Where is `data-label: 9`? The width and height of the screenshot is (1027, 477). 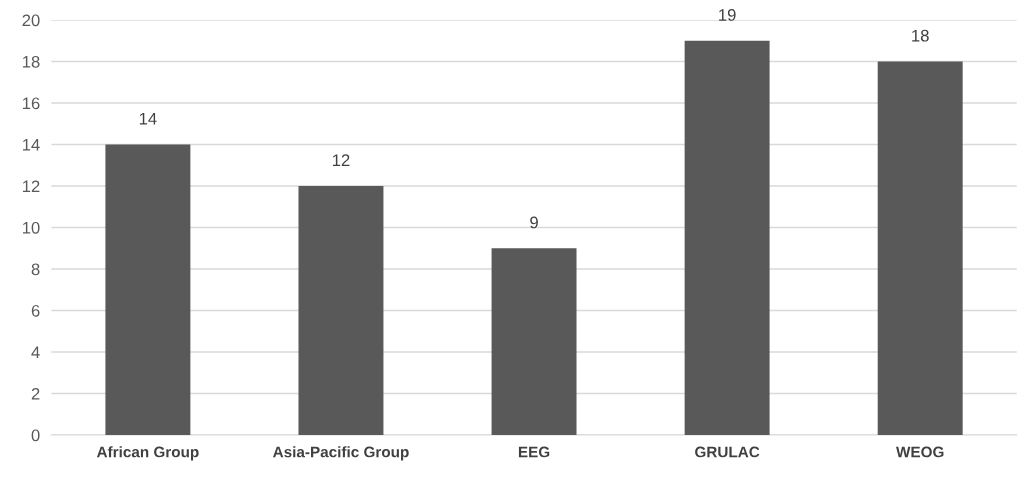 data-label: 9 is located at coordinates (534, 222).